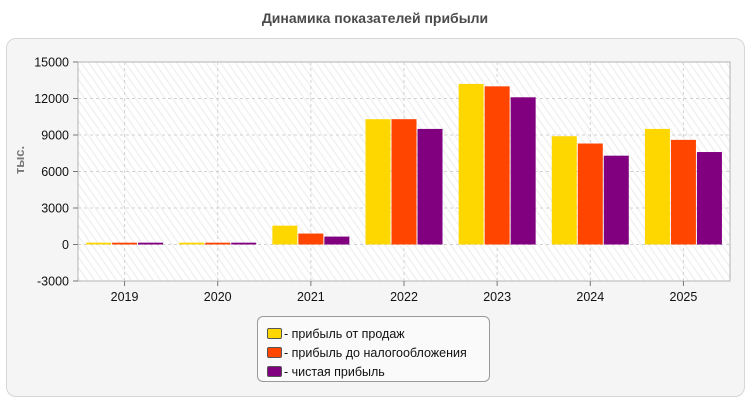  I want to click on legend-item-net-profit: - чистая прибыль, so click(378, 371).